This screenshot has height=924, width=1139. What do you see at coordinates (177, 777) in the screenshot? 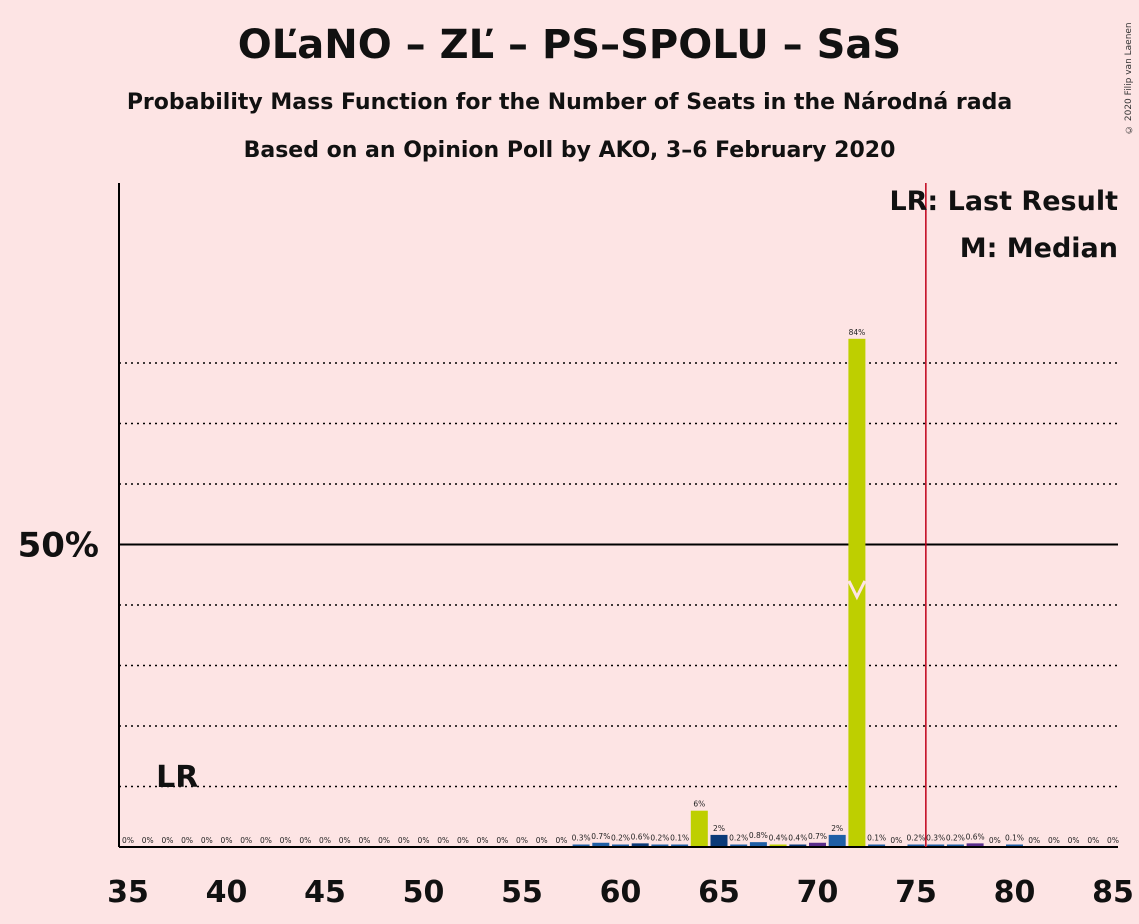
I see `last-result-marker: LR` at bounding box center [177, 777].